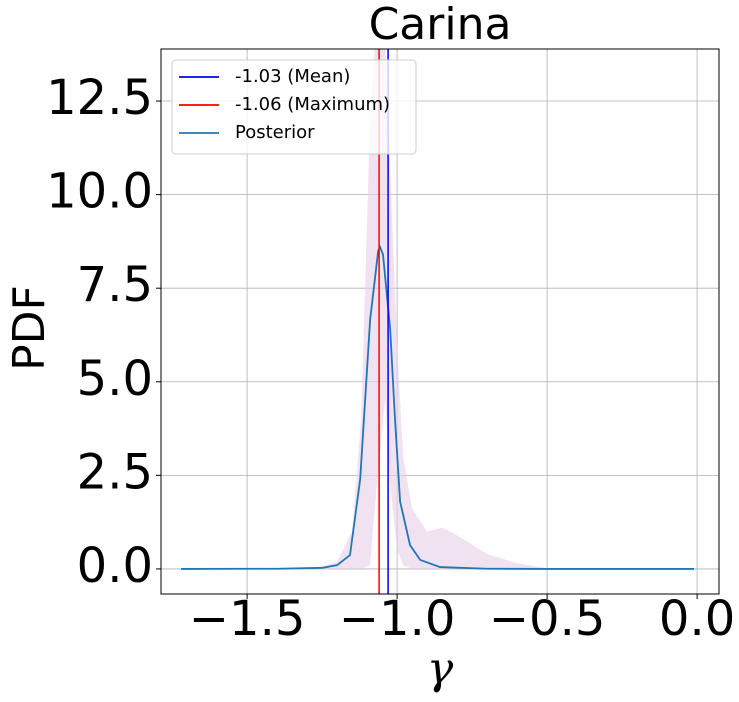 Image resolution: width=739 pixels, height=702 pixels. I want to click on y-tick-label: 7.5, so click(115, 285).